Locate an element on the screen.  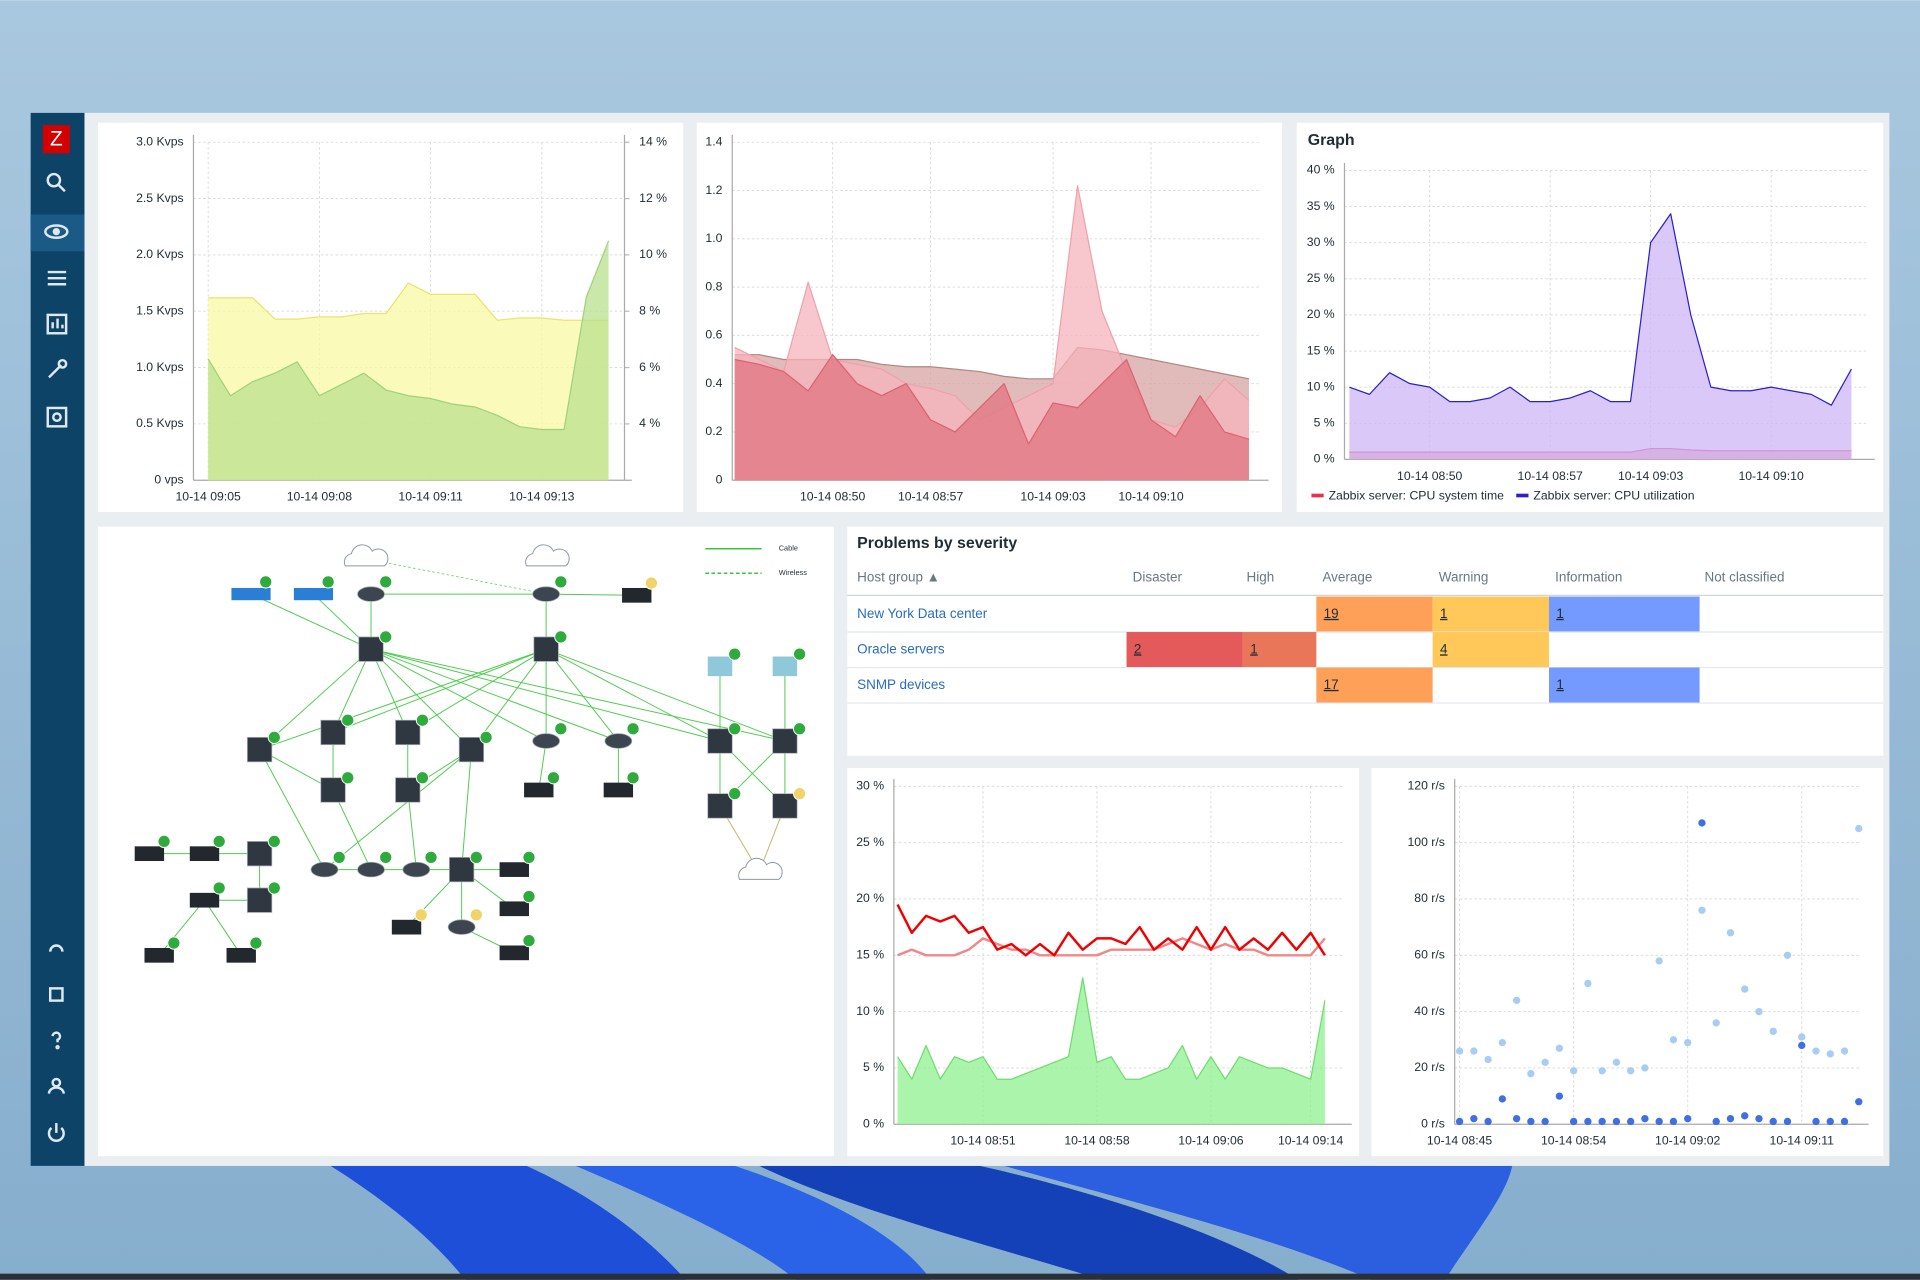
severity-count: 19 is located at coordinates (1331, 613).